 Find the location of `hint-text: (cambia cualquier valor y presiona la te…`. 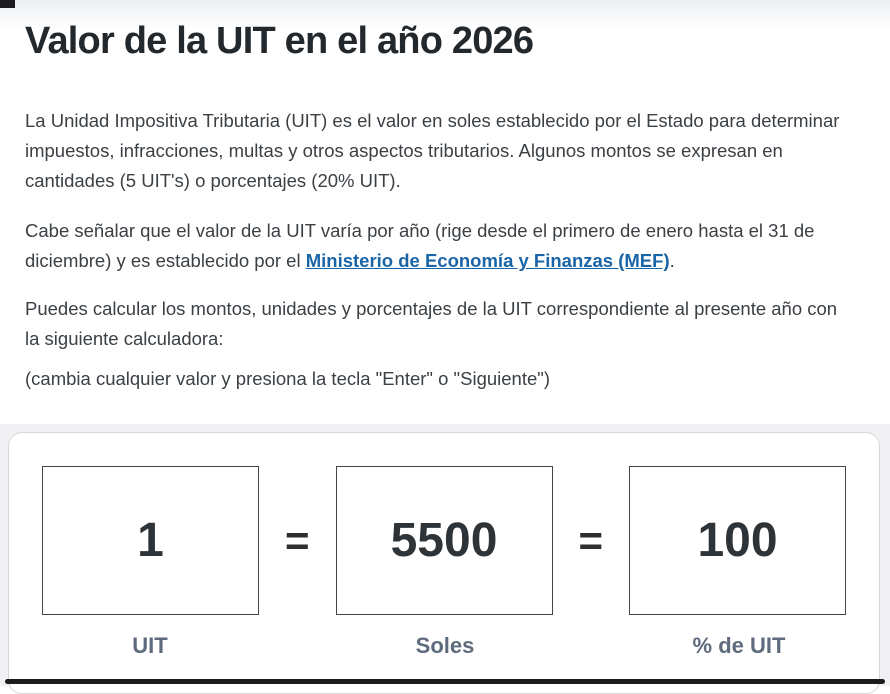

hint-text: (cambia cualquier valor y presiona la te… is located at coordinates (288, 378).